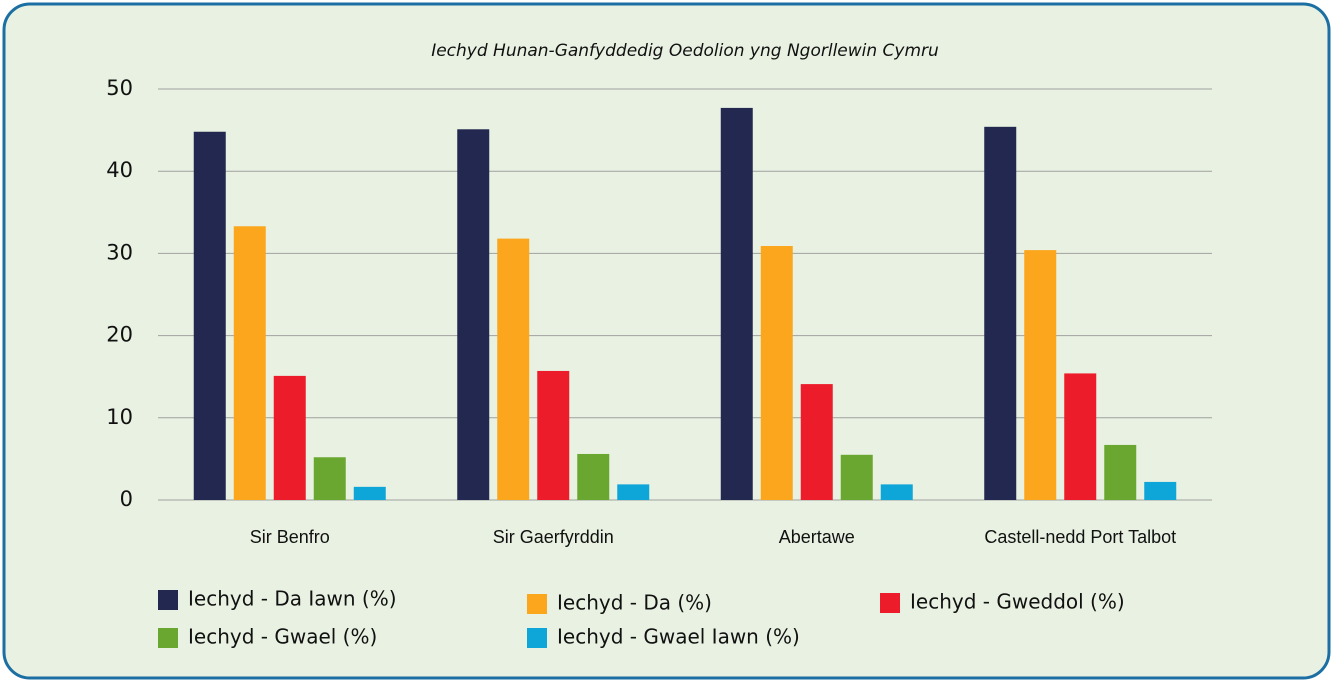  I want to click on legend-label: Iechyd - Gwael (%), so click(282, 637).